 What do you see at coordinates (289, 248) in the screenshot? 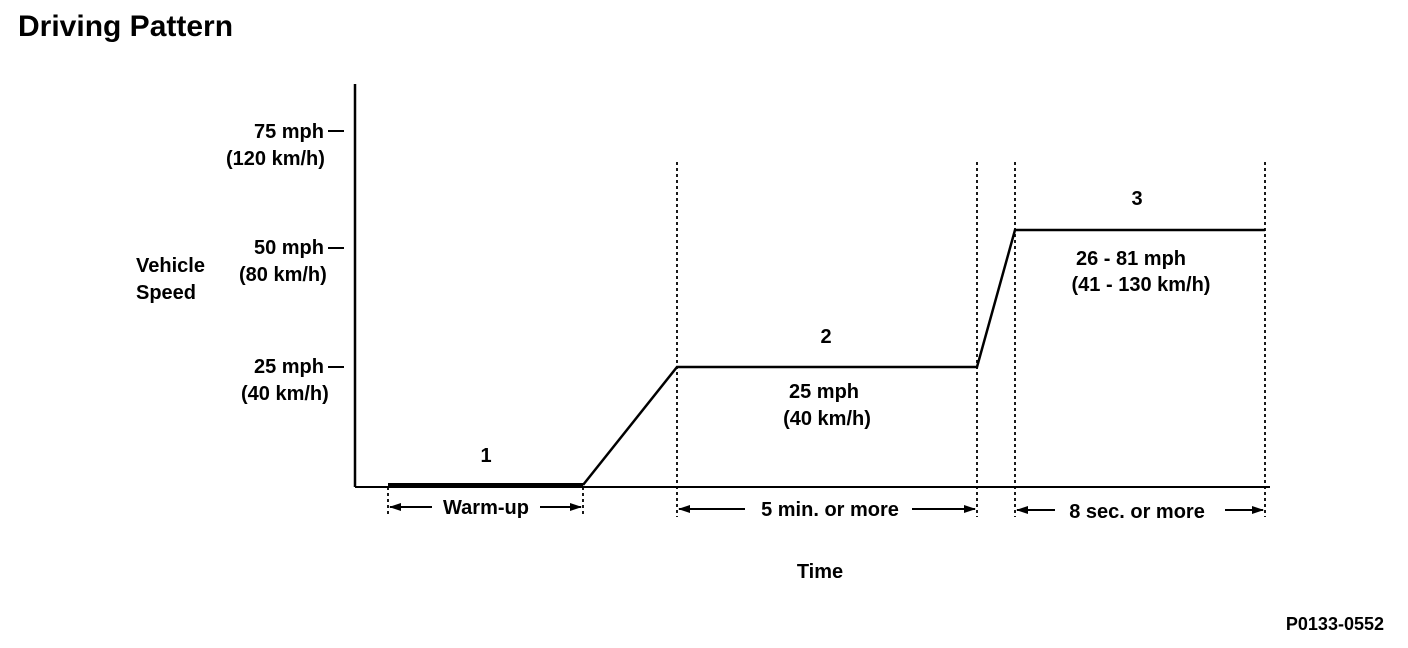
I see `y-tick-50-mph: 50 mph` at bounding box center [289, 248].